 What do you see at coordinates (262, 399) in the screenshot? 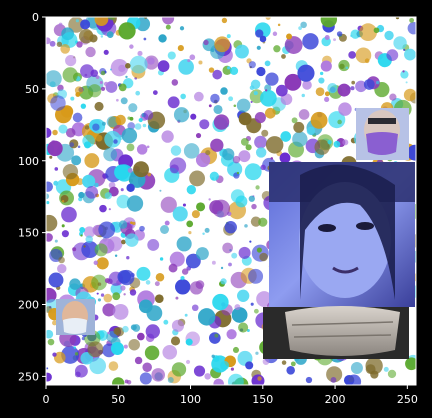
I see `x-tick-label: 150` at bounding box center [262, 399].